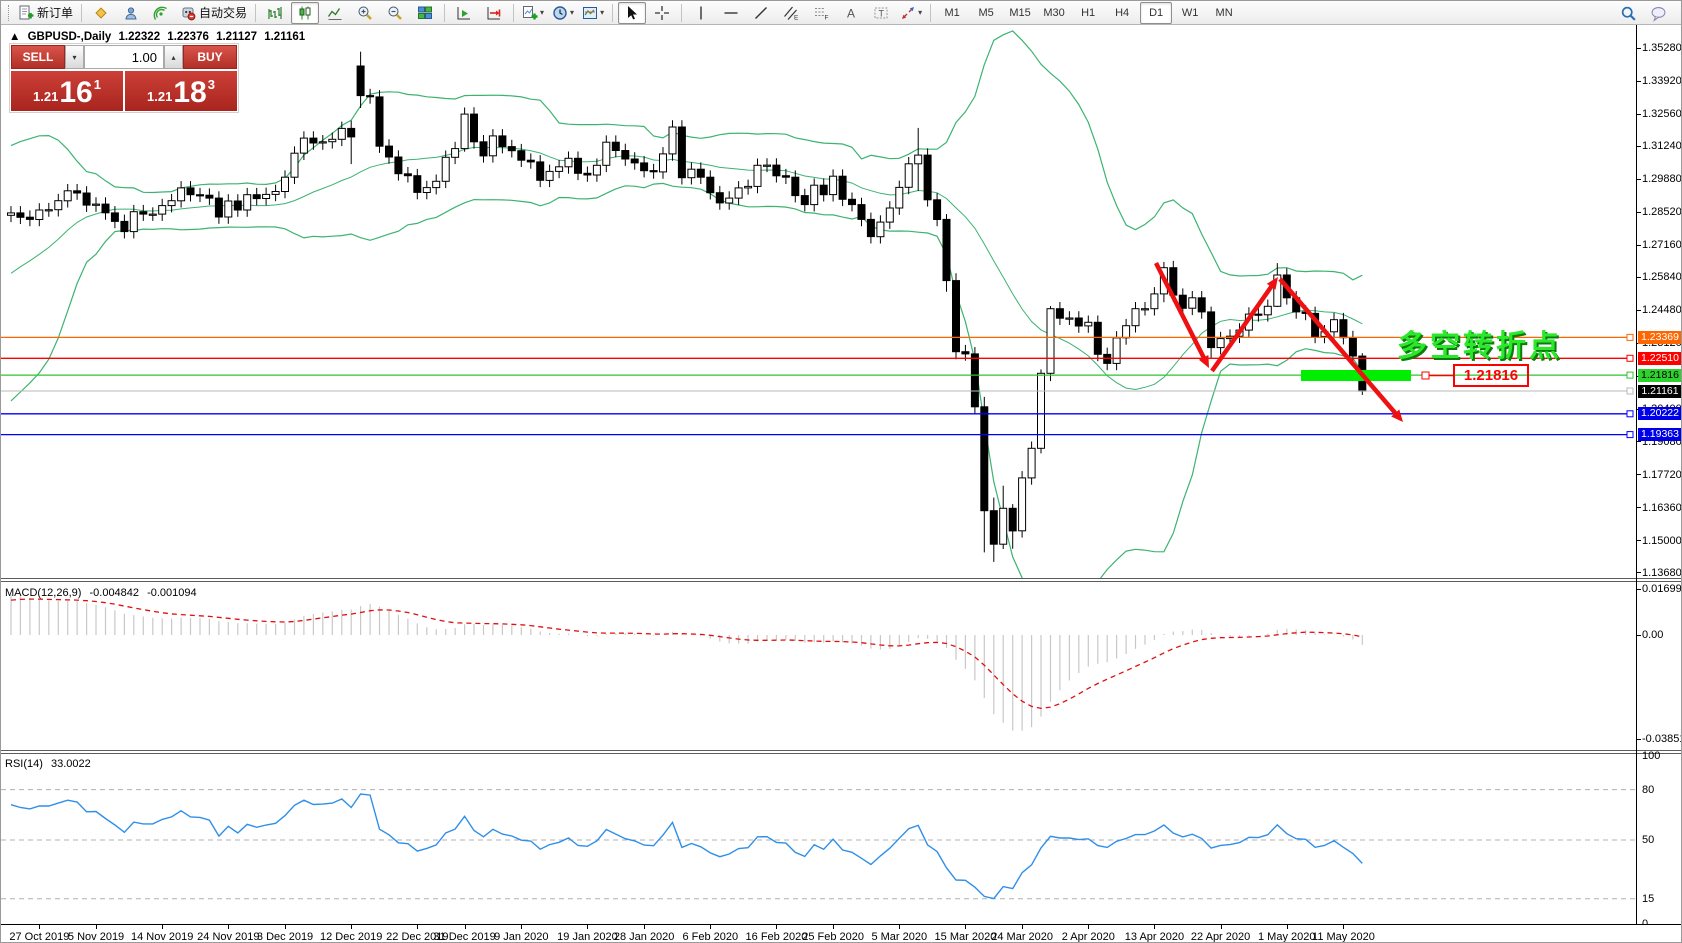  What do you see at coordinates (305, 12) in the screenshot?
I see `candle-chart-button` at bounding box center [305, 12].